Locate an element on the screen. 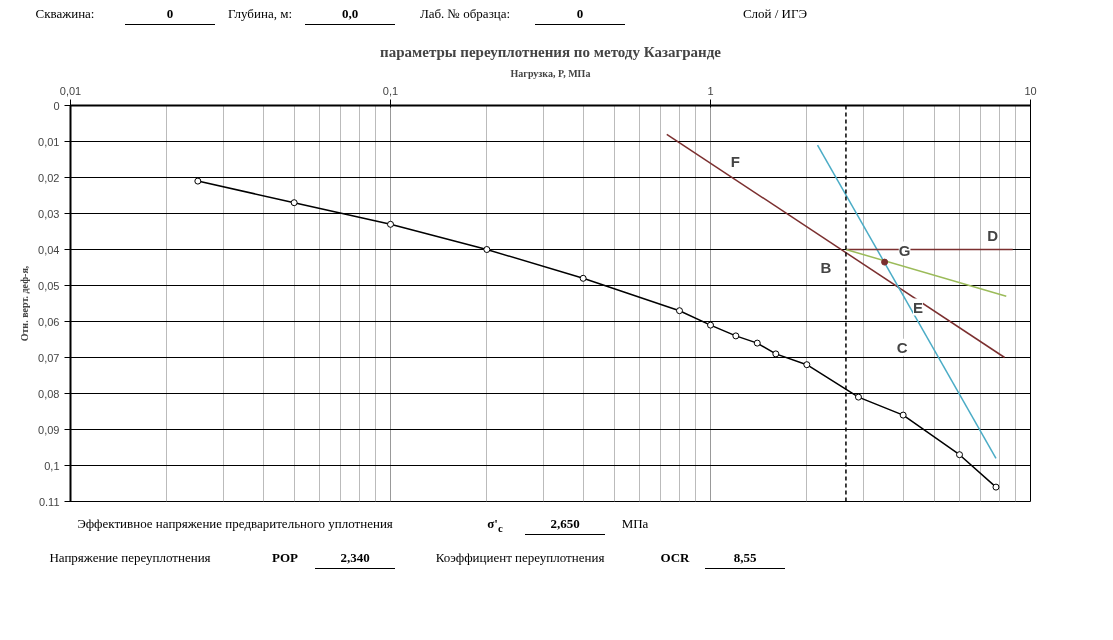 The width and height of the screenshot is (1113, 640). text: 8,55 is located at coordinates (745, 559).